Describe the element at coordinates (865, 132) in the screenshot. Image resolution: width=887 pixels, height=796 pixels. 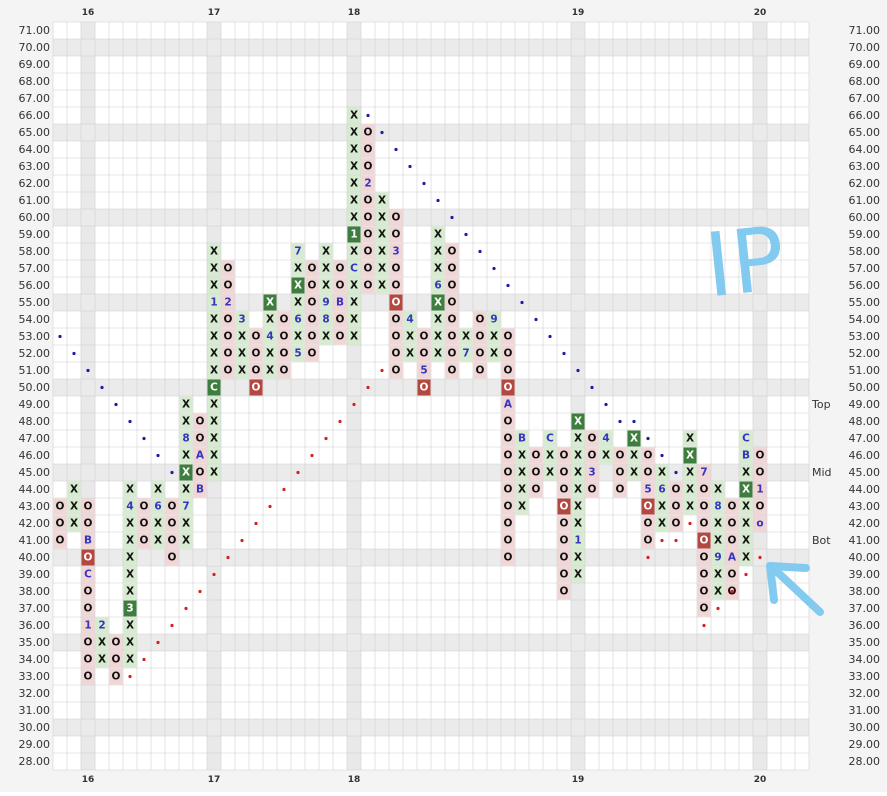
I see `y-tick-label-right: 65.00` at that location.